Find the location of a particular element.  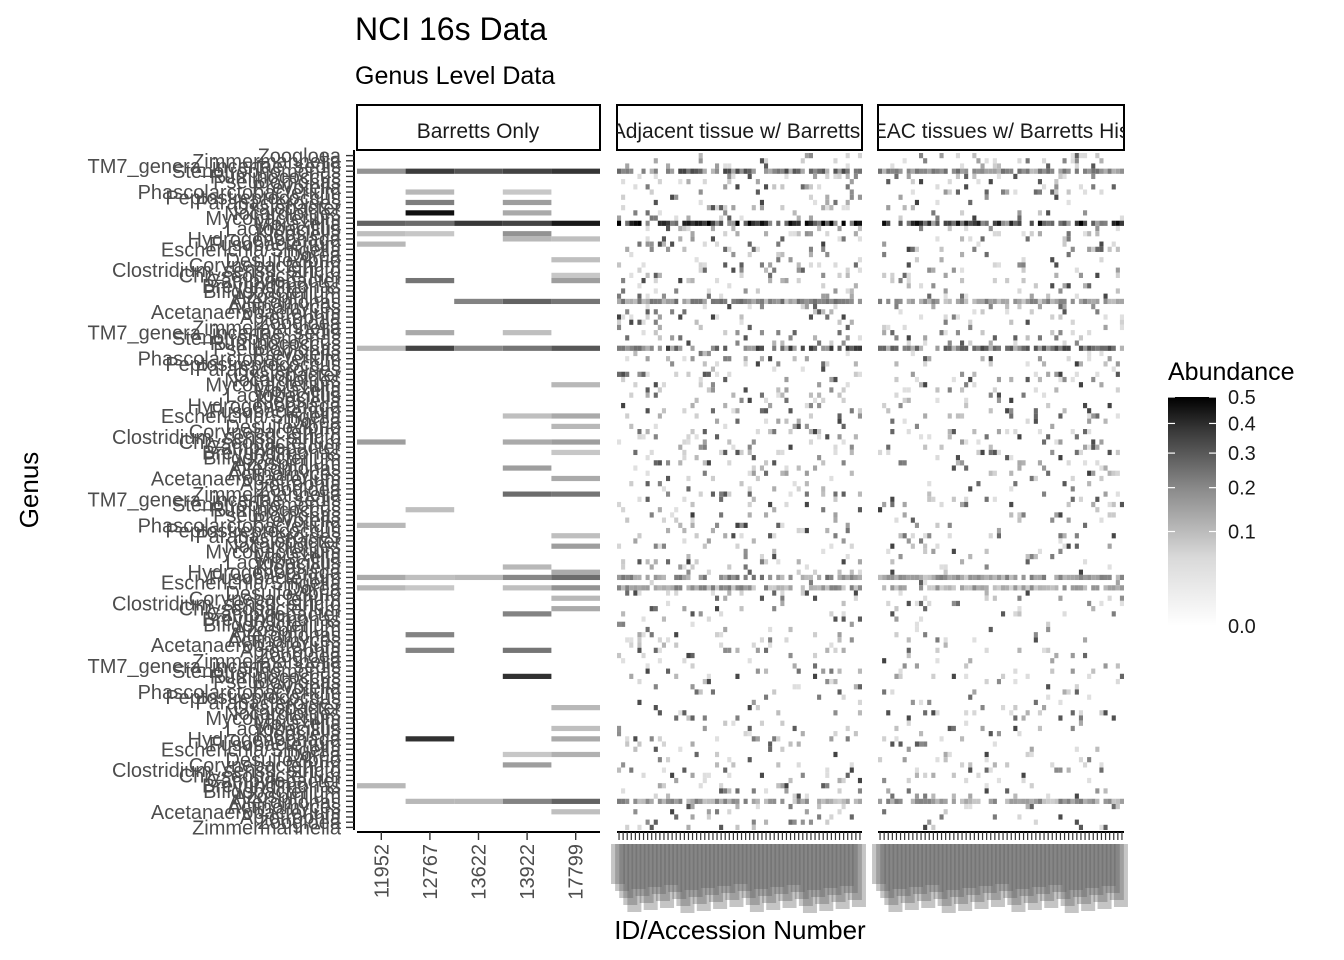

y-tick-label: Campylobacter is located at coordinates (273, 615).